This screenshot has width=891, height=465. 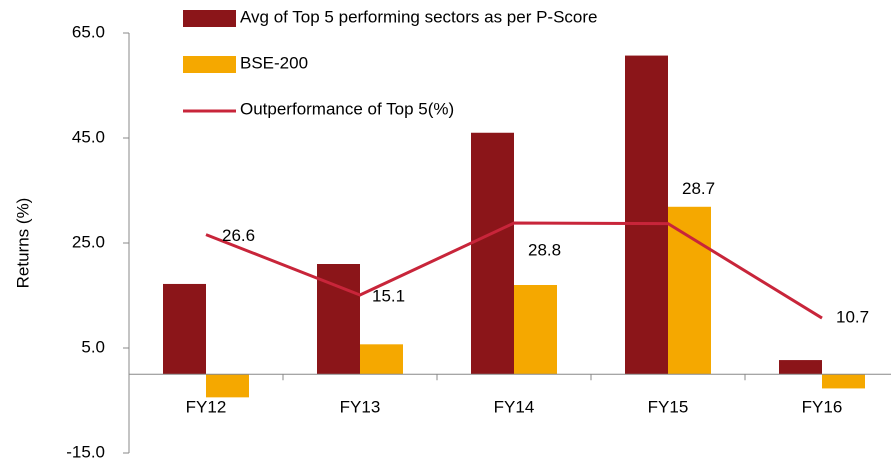 I want to click on x-tick-label: FY15, so click(x=668, y=406).